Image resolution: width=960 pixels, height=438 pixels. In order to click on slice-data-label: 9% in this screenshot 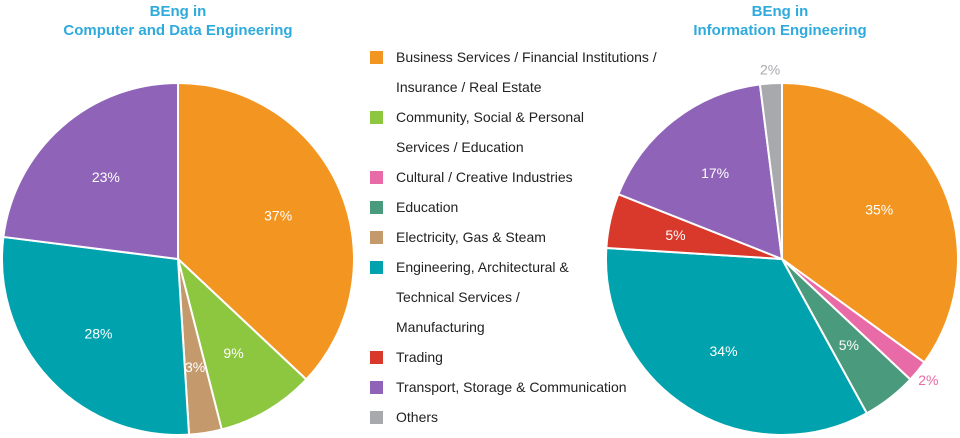, I will do `click(233, 353)`.